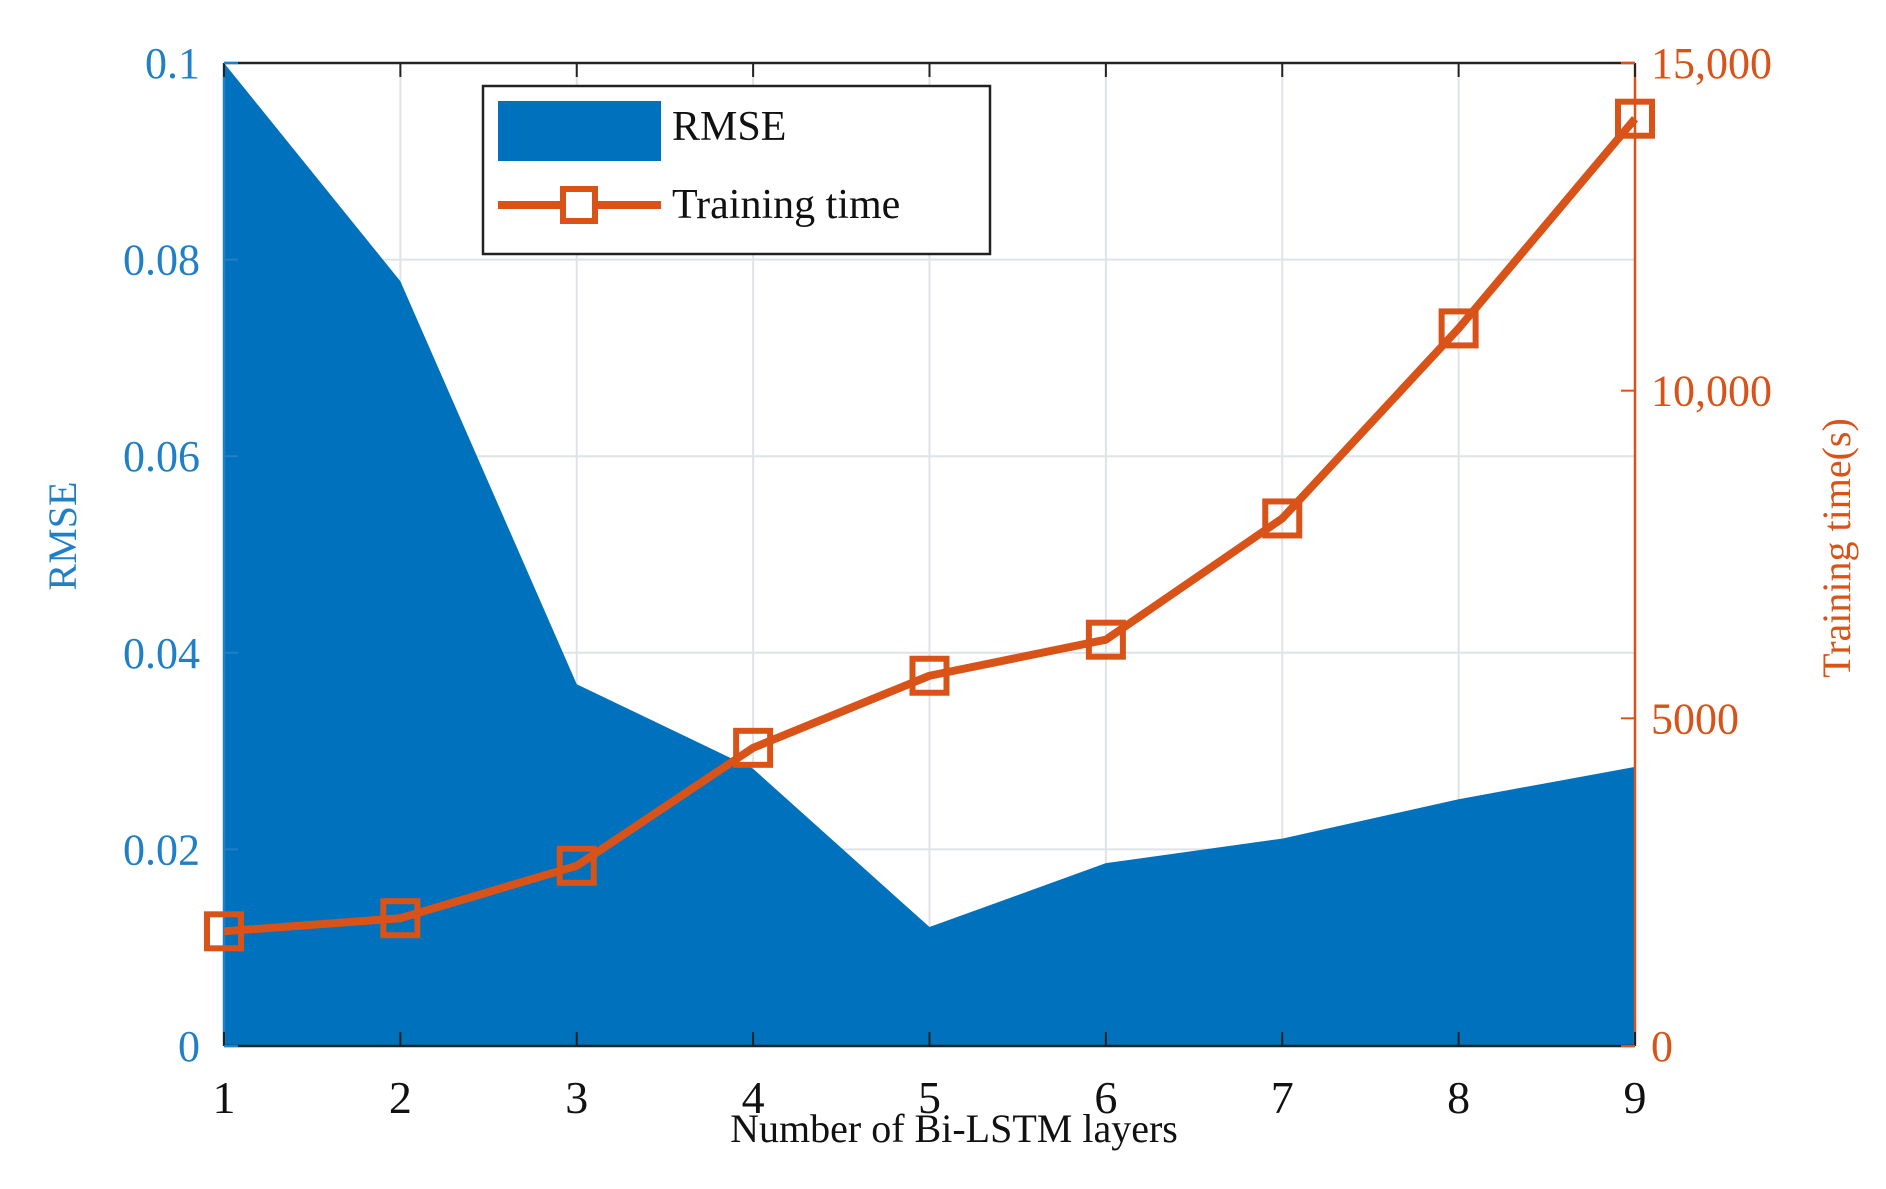 This screenshot has width=1886, height=1189. I want to click on legend-rmse-swatch, so click(579, 131).